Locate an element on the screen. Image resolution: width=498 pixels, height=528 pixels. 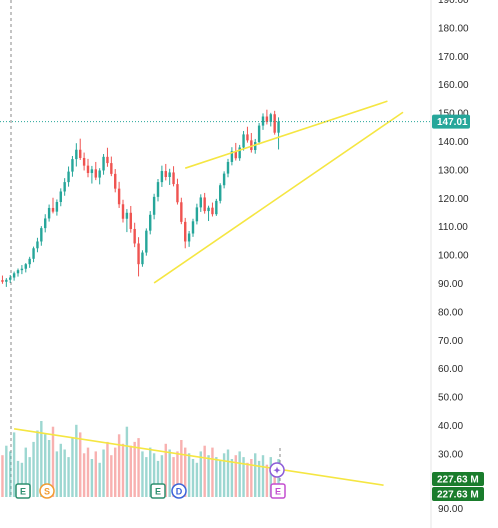
dividend-event-icon-shape is located at coordinates (179, 491).